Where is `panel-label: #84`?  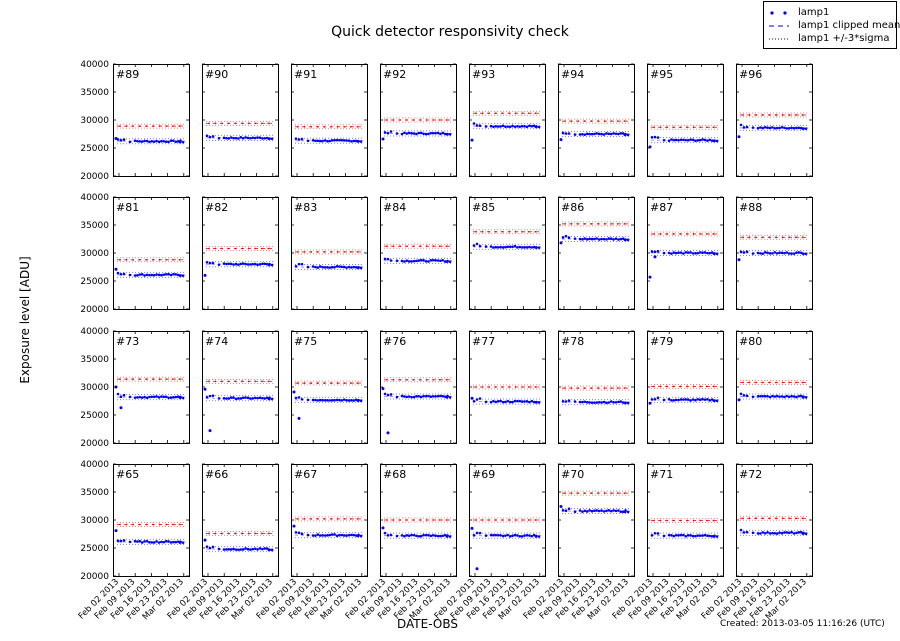 panel-label: #84 is located at coordinates (394, 207).